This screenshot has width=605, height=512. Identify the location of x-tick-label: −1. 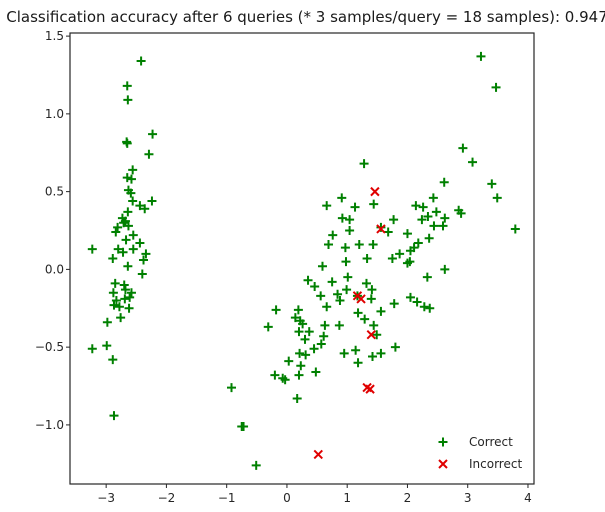
(227, 498).